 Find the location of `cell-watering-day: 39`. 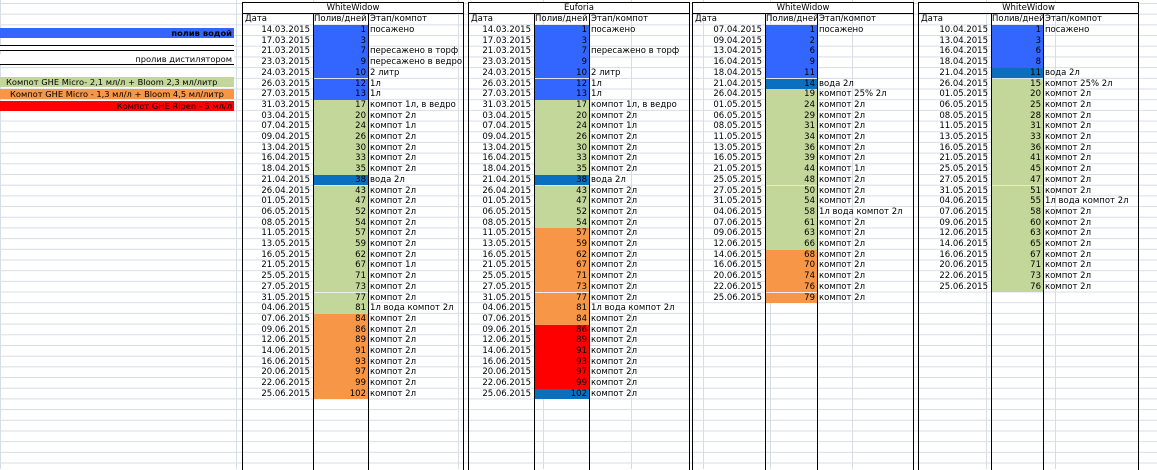

cell-watering-day: 39 is located at coordinates (791, 159).